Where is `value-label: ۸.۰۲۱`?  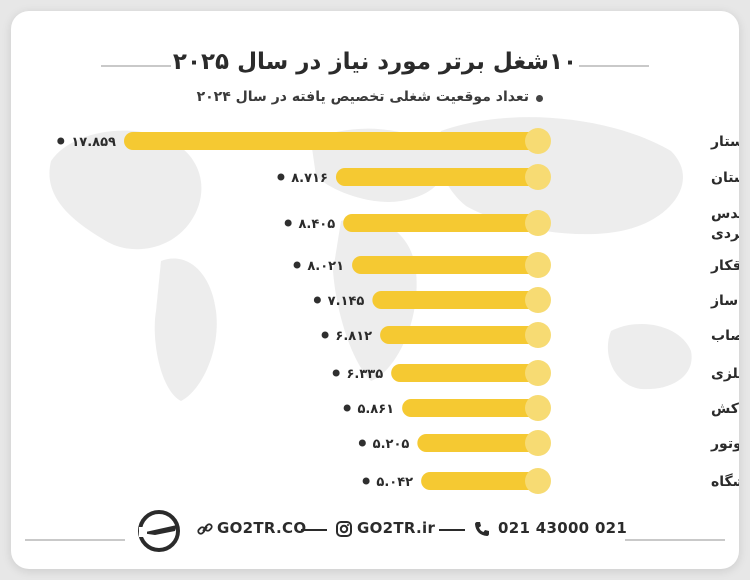 value-label: ۸.۰۲۱ is located at coordinates (325, 266).